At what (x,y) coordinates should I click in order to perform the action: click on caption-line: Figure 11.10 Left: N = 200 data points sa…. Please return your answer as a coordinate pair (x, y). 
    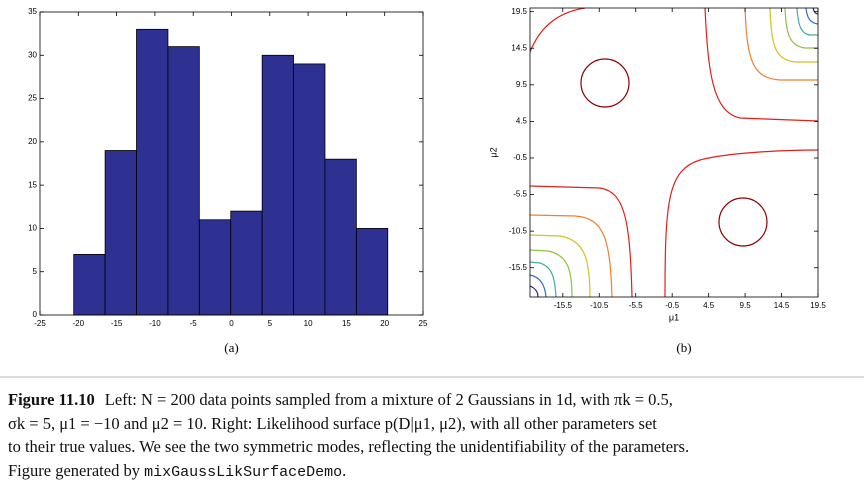
    Looking at the image, I should click on (433, 400).